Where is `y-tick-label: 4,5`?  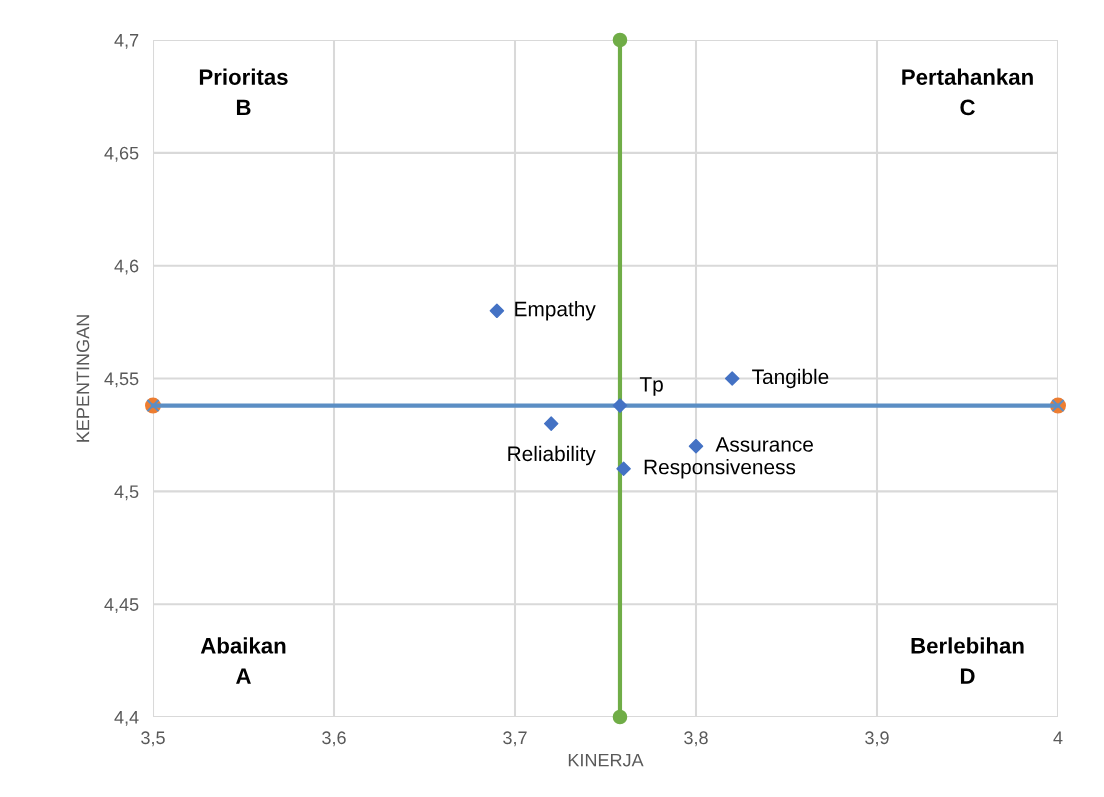
y-tick-label: 4,5 is located at coordinates (126, 493).